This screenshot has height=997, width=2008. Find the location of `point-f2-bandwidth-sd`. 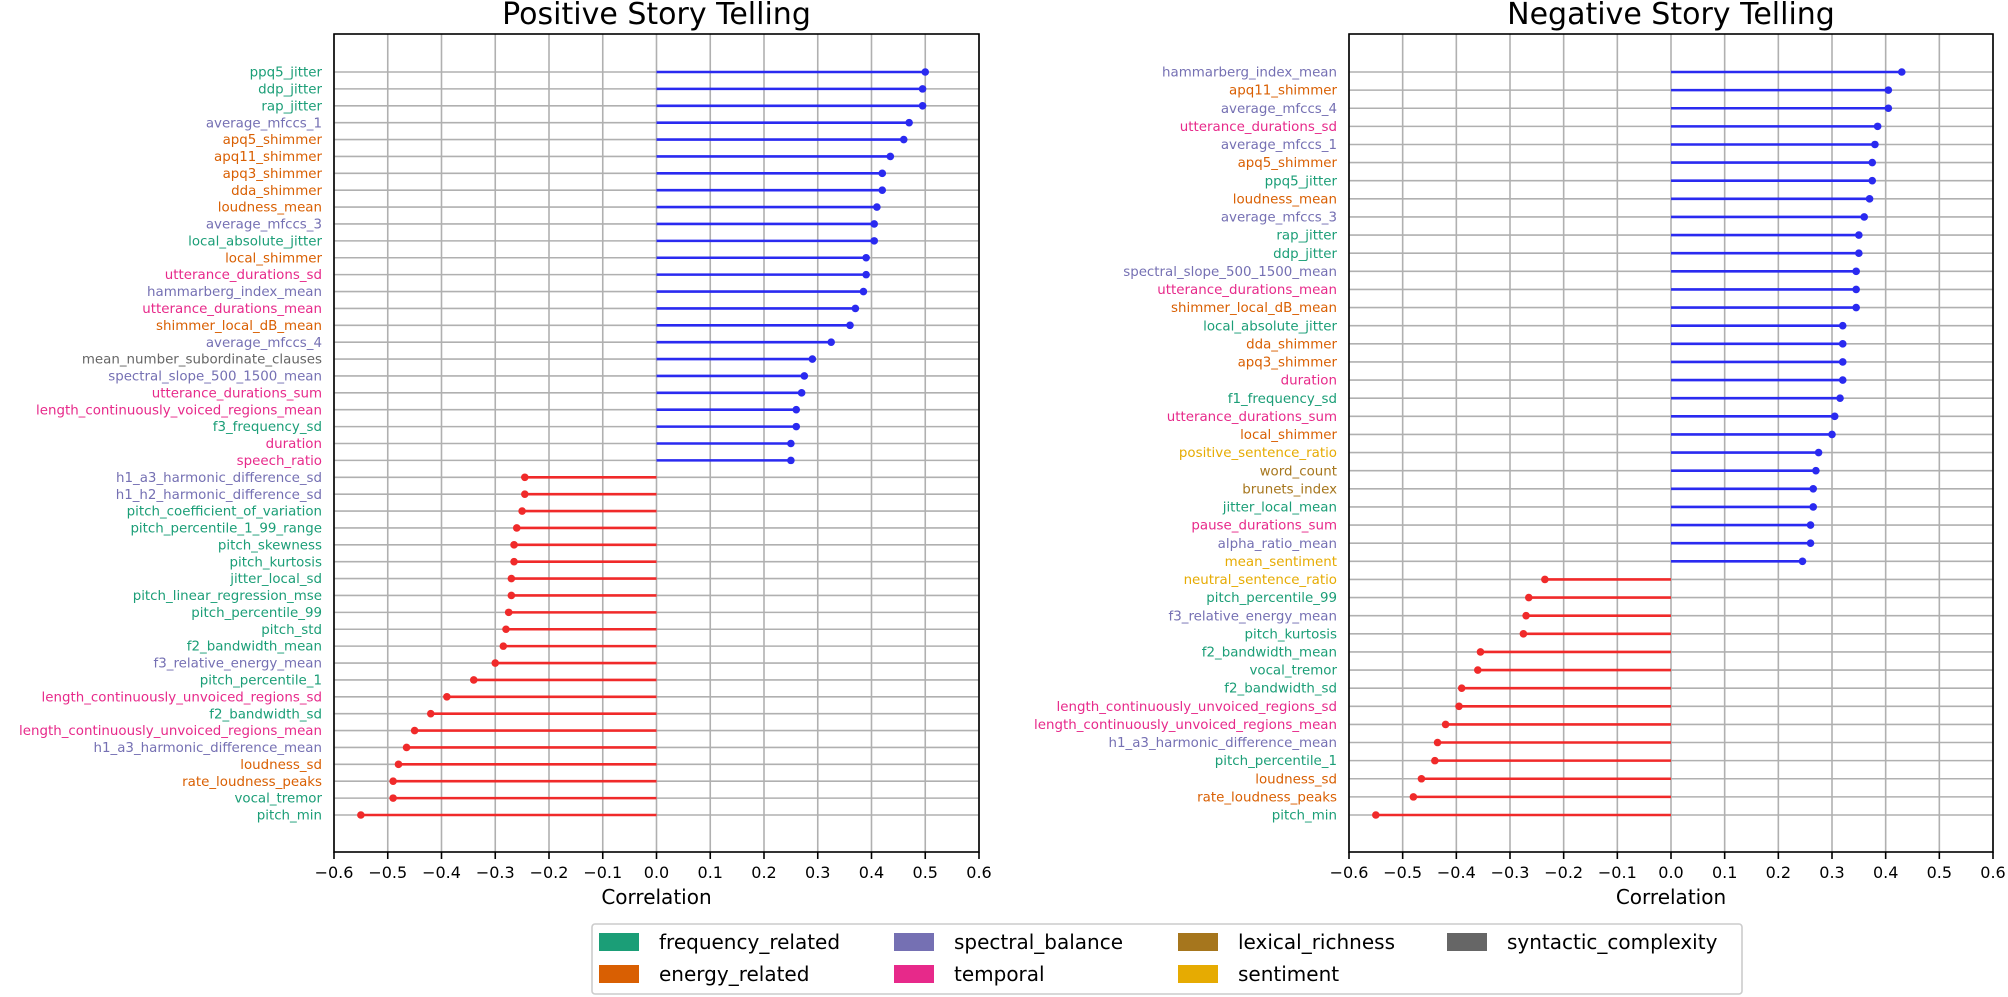

point-f2-bandwidth-sd is located at coordinates (1461, 688).